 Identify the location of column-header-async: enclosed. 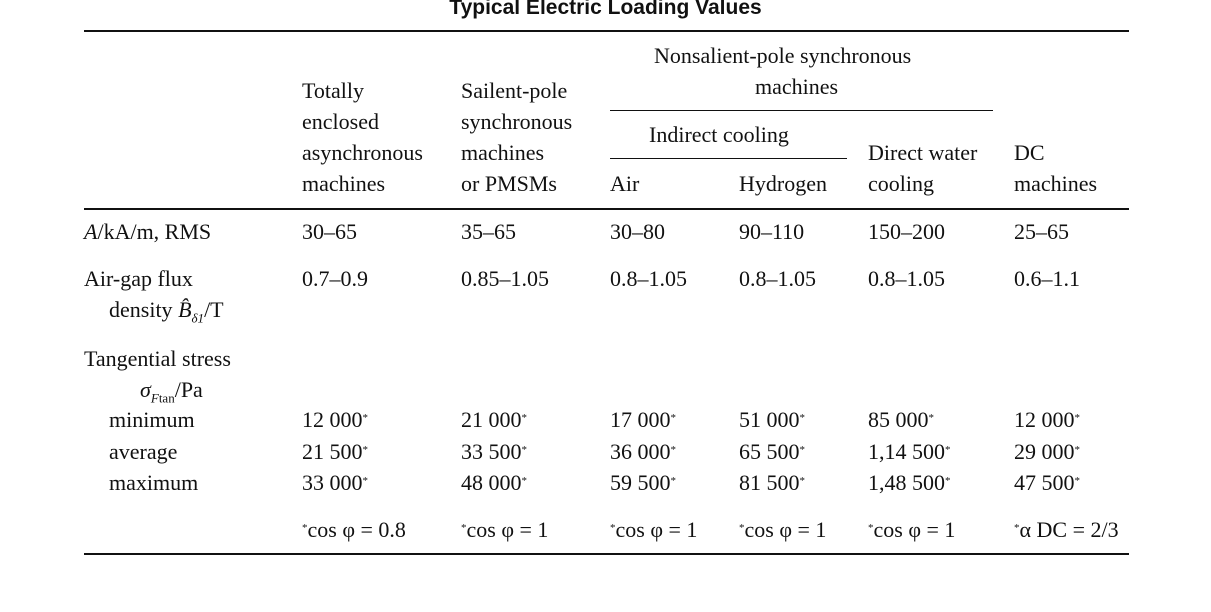
(340, 121).